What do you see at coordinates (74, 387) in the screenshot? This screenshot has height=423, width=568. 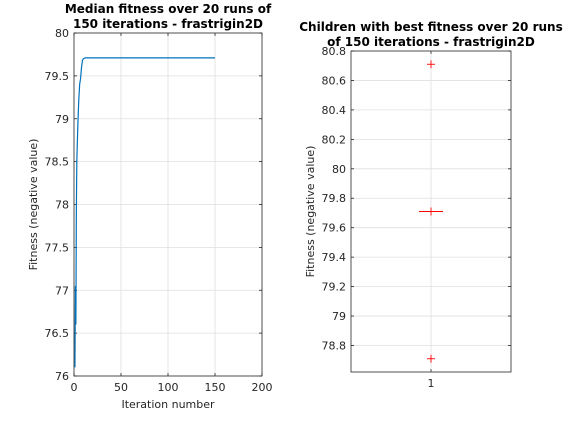 I see `x-tick-label: 0` at bounding box center [74, 387].